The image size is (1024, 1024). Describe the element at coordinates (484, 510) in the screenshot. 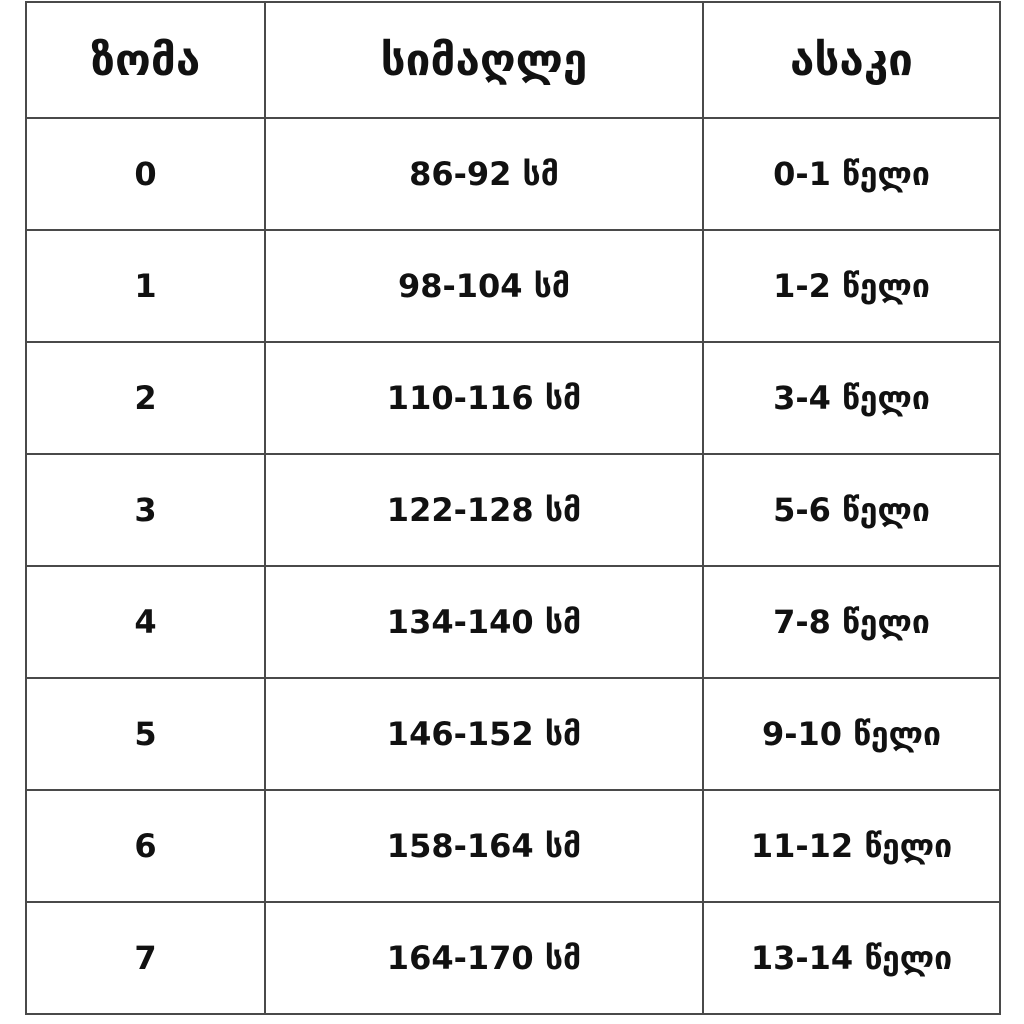

I see `height-cell: 122-128 სმ` at that location.